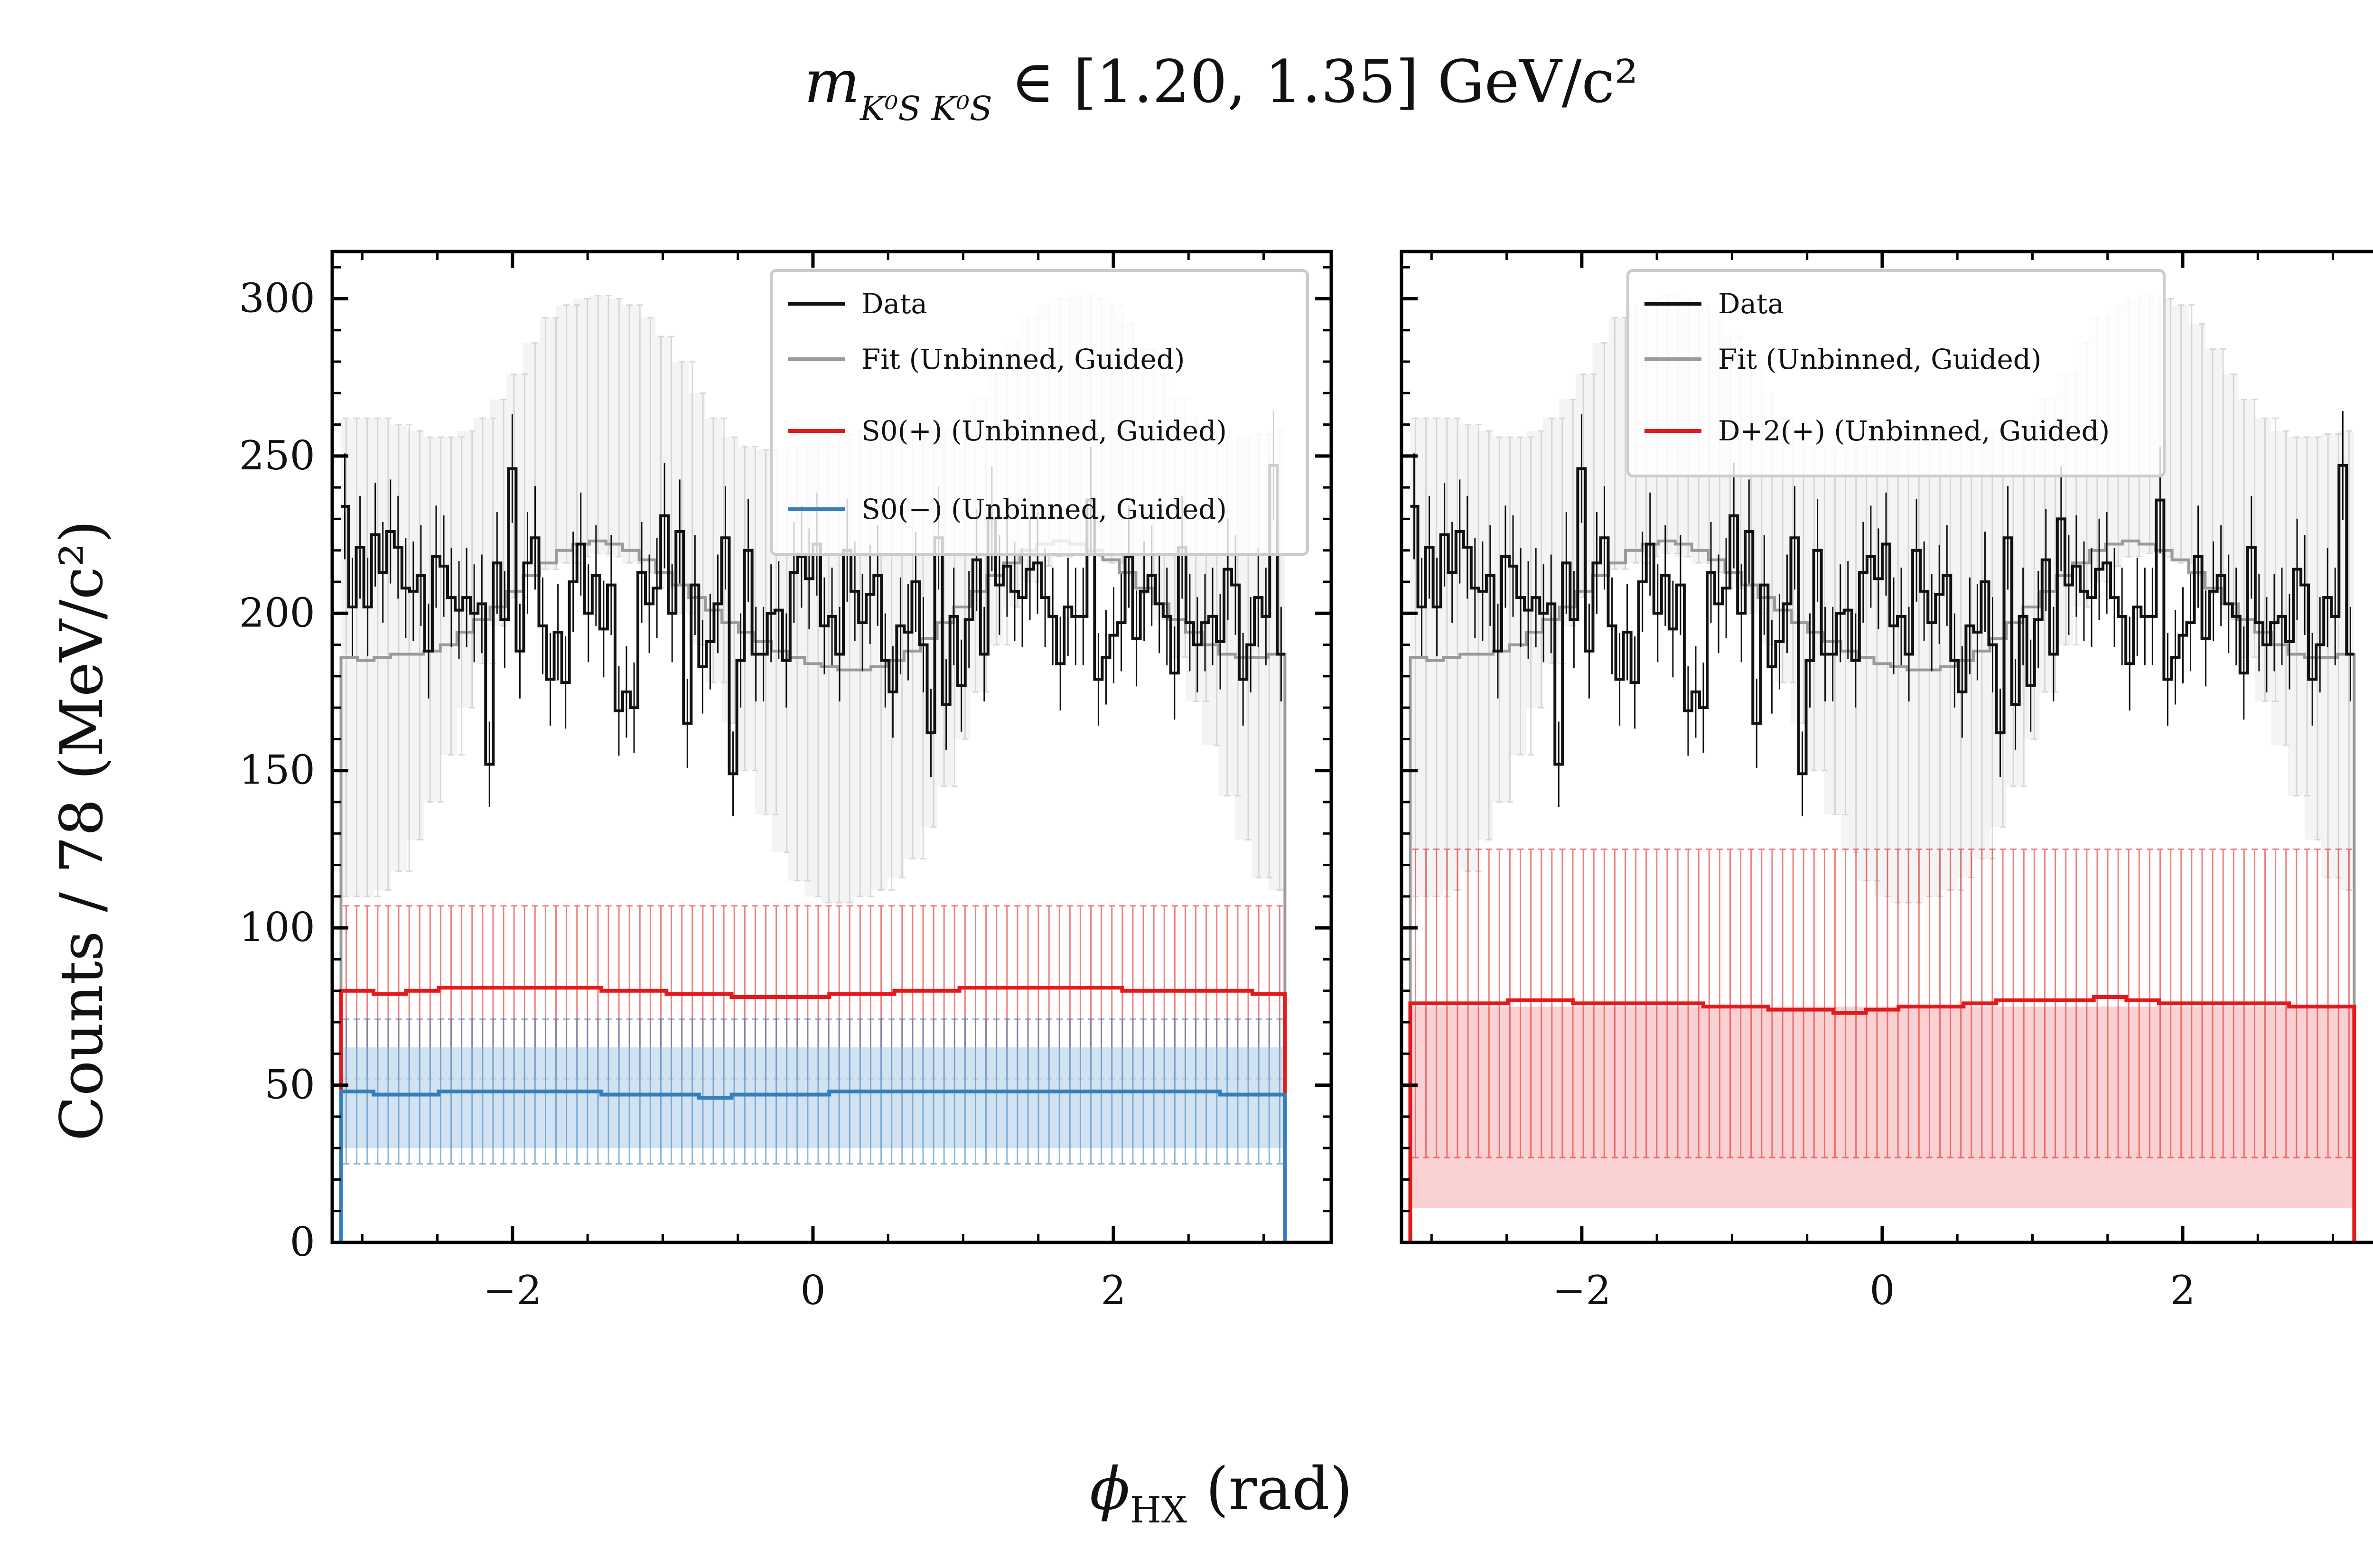 The image size is (2373, 1568). Describe the element at coordinates (277, 298) in the screenshot. I see `y-tick-label: 300` at that location.